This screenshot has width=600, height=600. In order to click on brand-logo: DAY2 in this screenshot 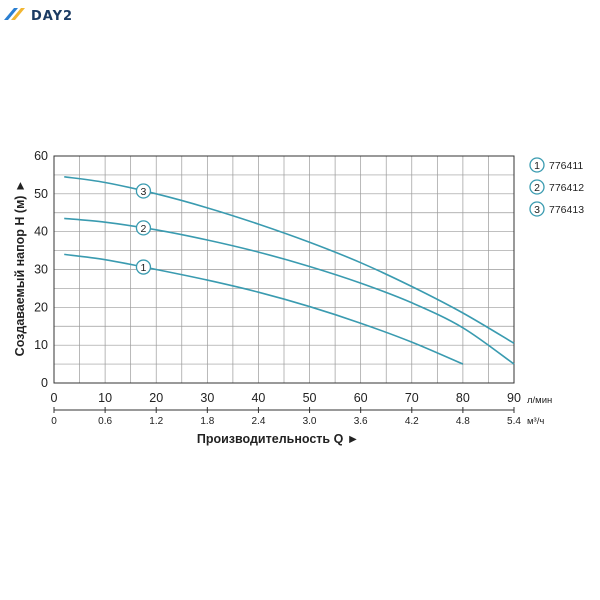, I will do `click(38, 16)`.